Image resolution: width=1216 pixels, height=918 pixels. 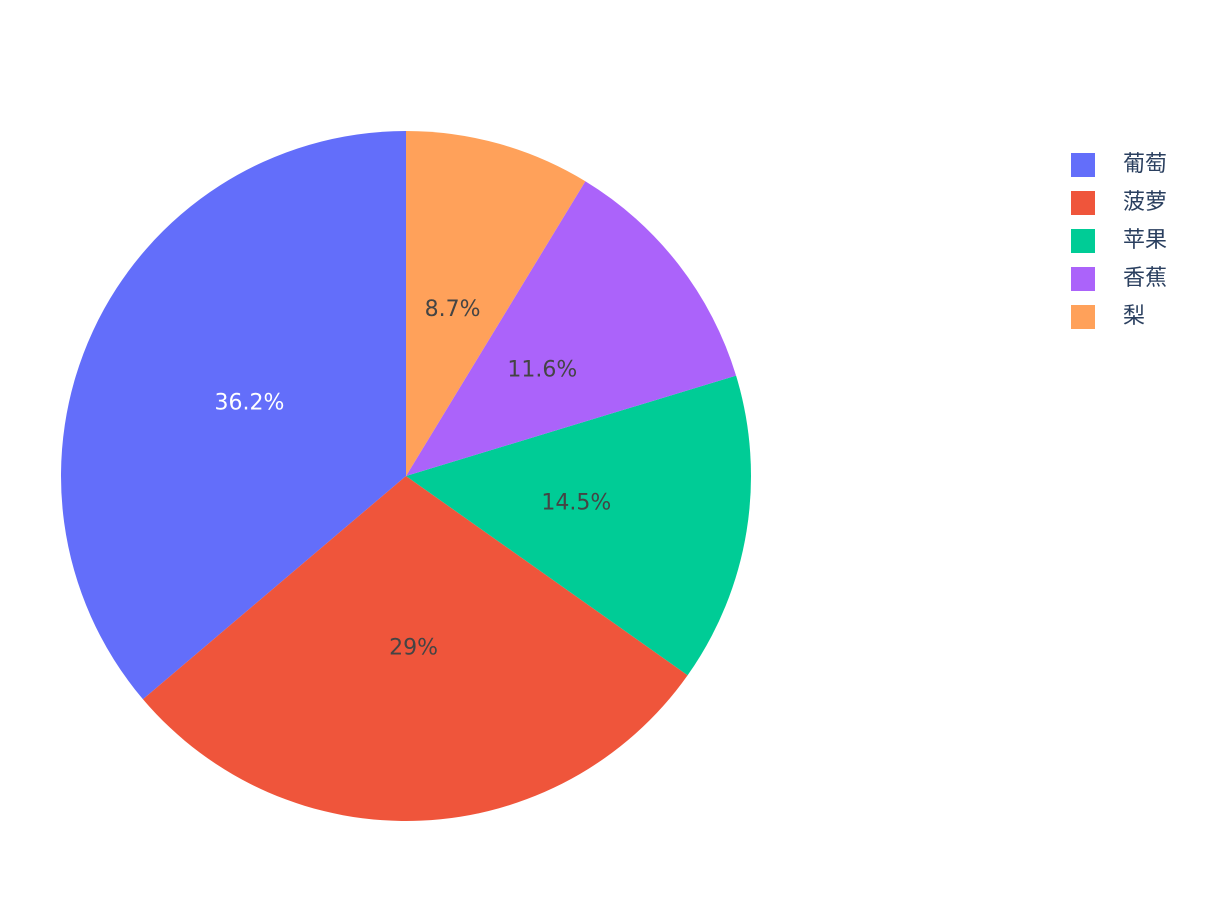 I want to click on pie-slice-label-apple: 14.5%, so click(x=576, y=503).